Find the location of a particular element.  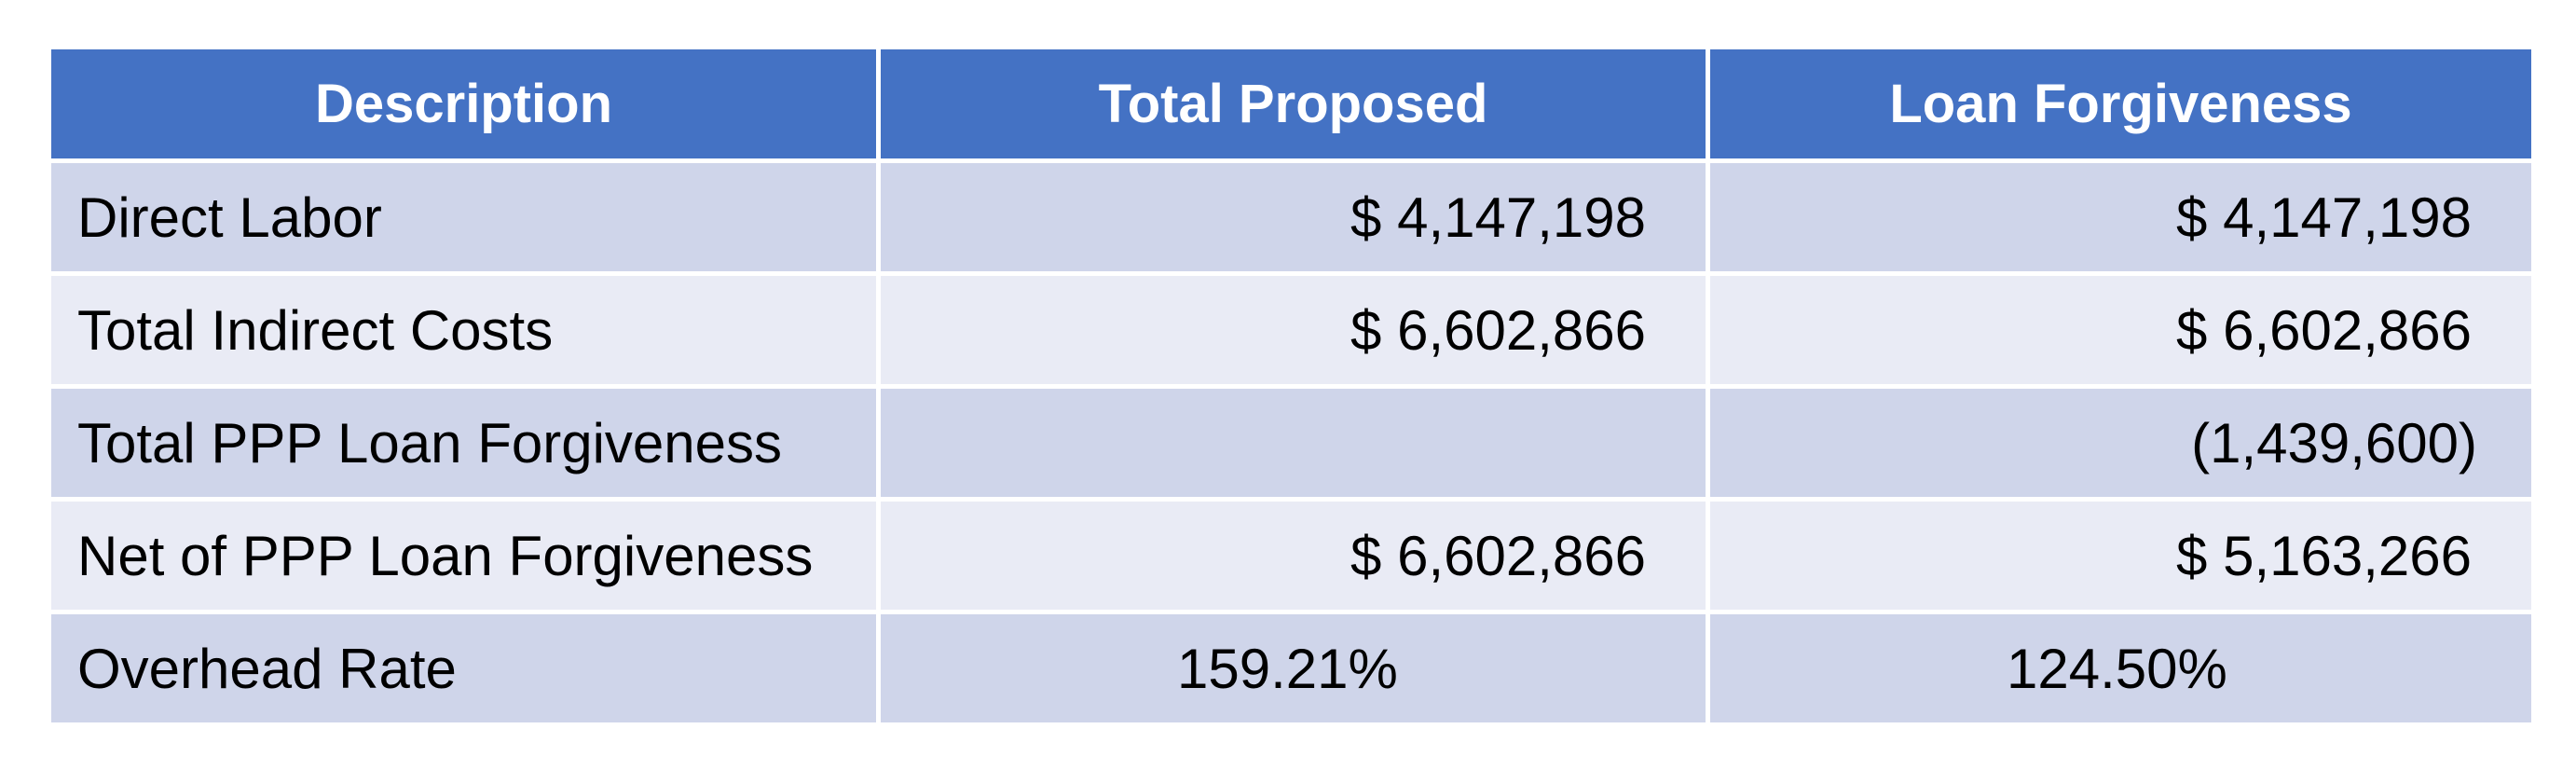

header-description: Description is located at coordinates (464, 104).